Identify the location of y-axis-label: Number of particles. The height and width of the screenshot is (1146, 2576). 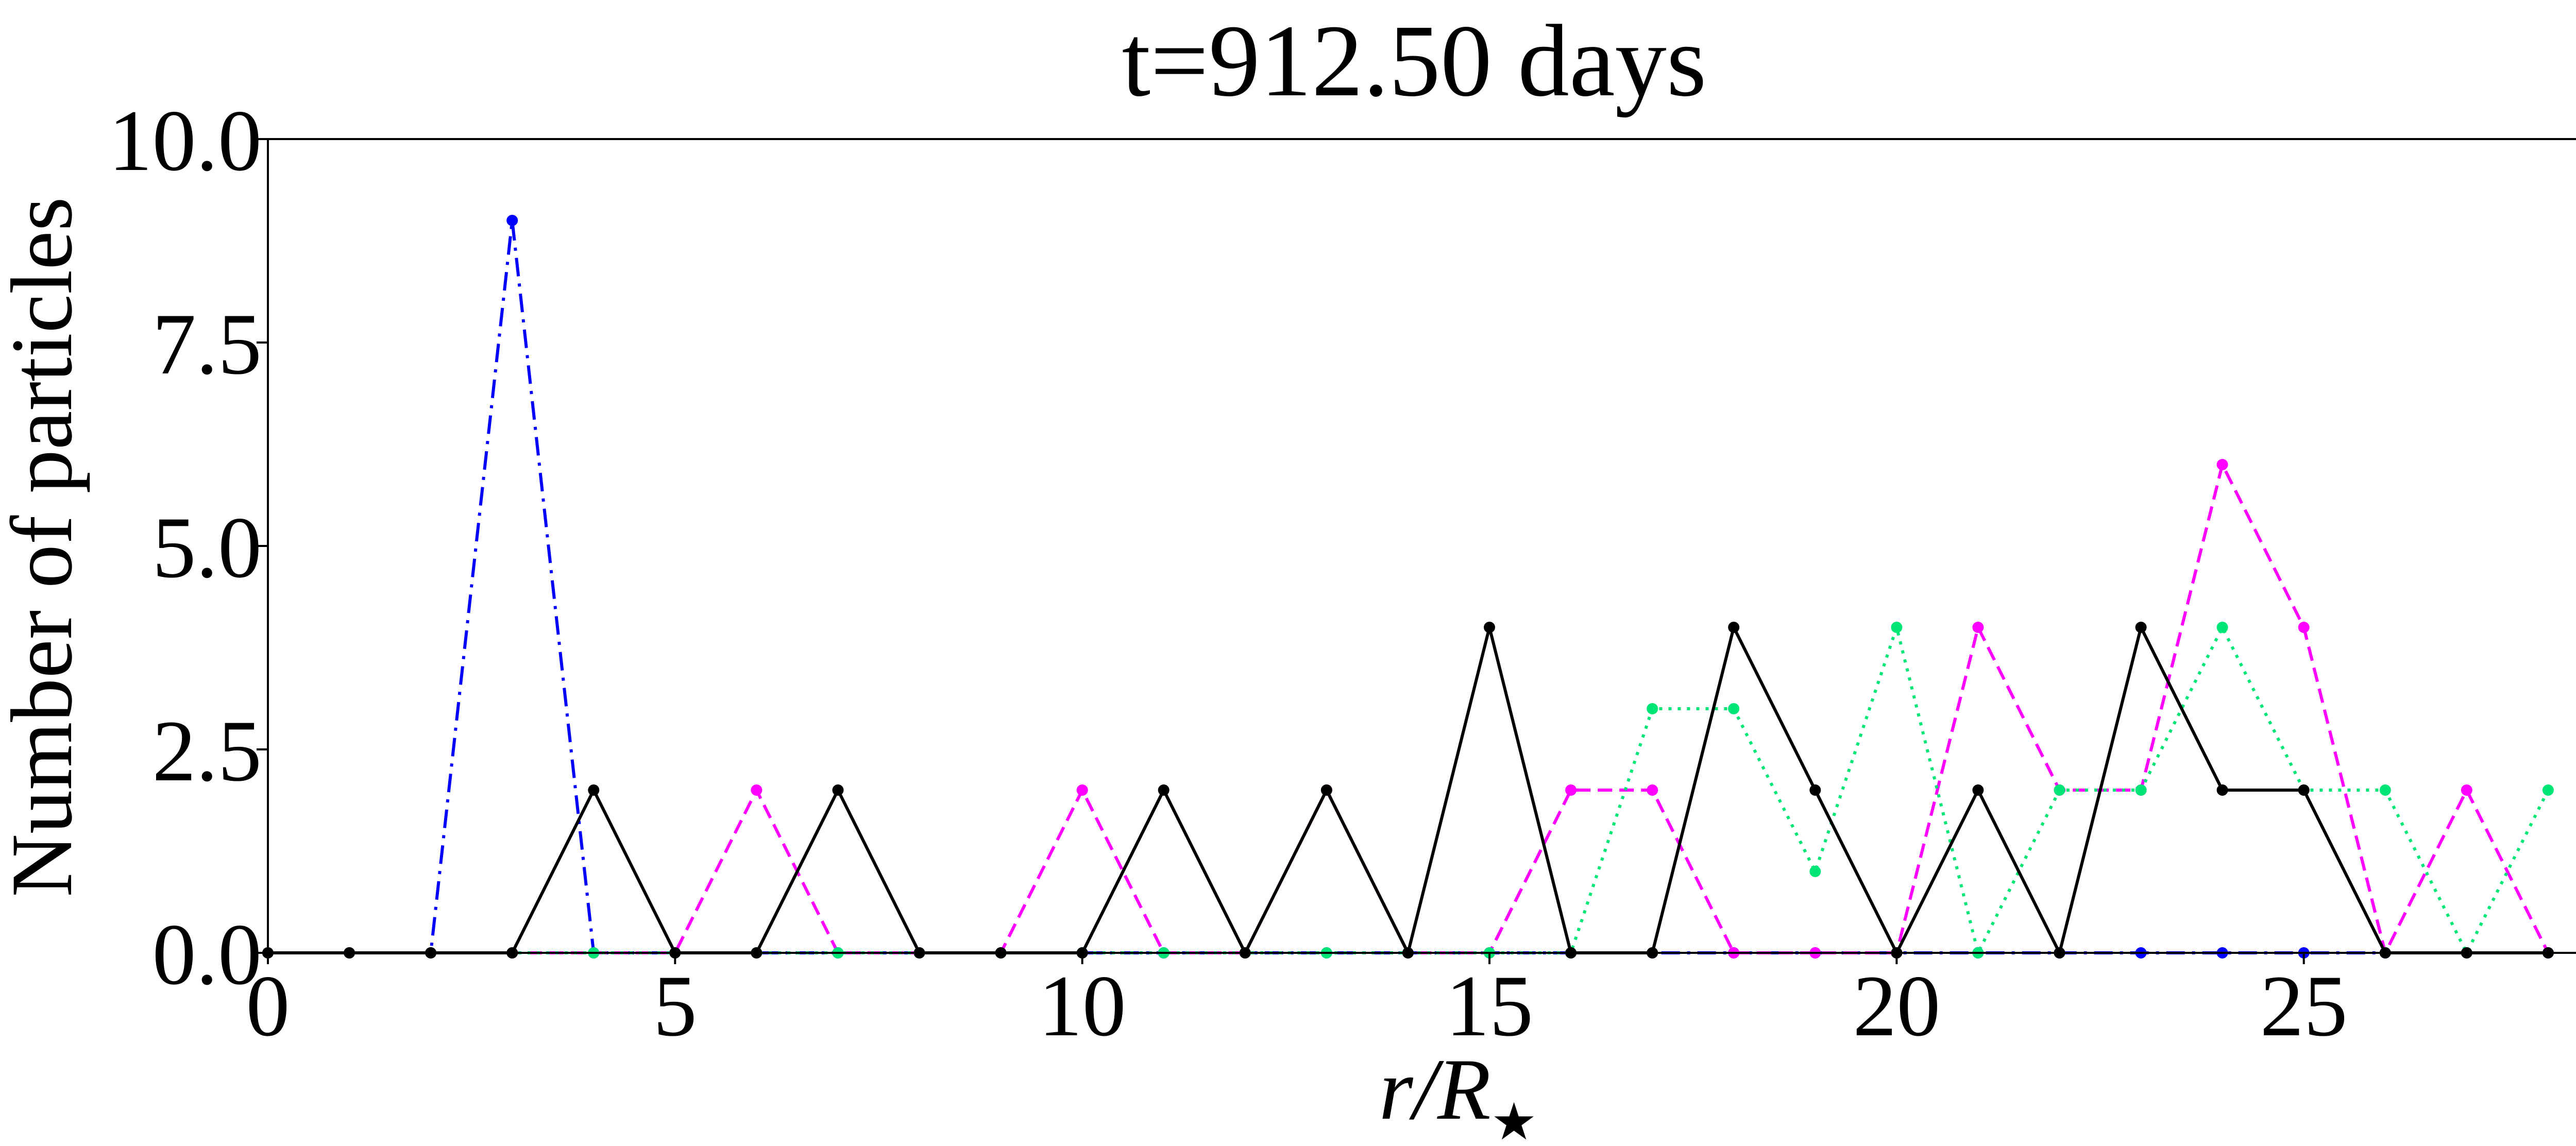
(45, 547).